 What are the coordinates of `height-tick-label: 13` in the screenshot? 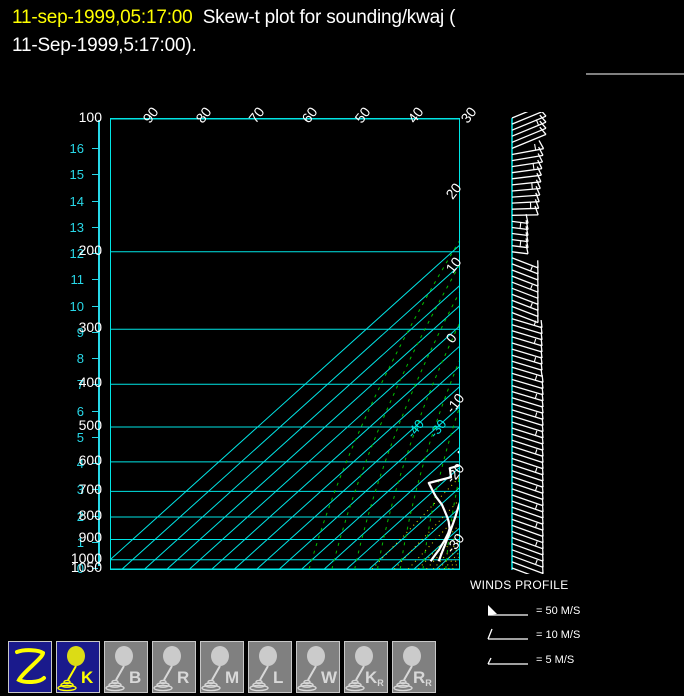 It's located at (76, 227).